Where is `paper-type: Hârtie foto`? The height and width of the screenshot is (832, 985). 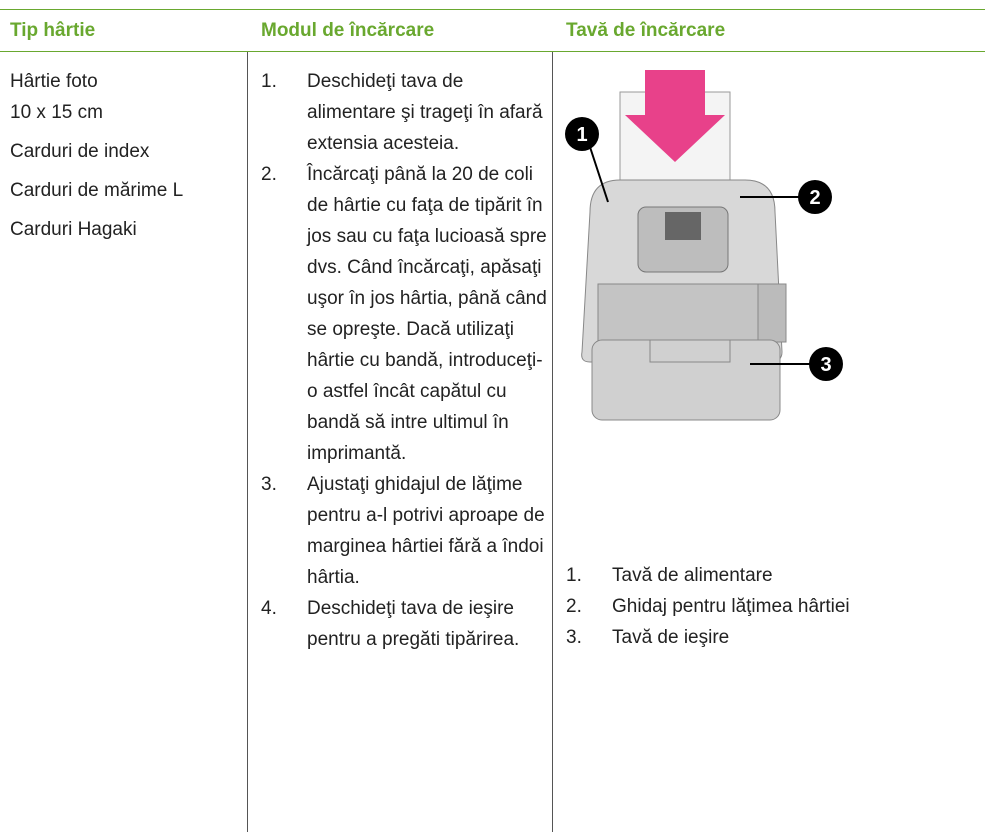 paper-type: Hârtie foto is located at coordinates (54, 81).